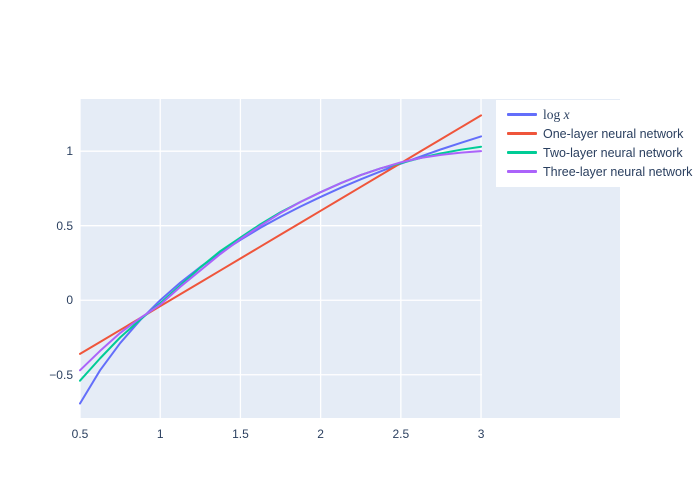 This screenshot has width=700, height=500. I want to click on x-tick-label: 2.5, so click(401, 434).